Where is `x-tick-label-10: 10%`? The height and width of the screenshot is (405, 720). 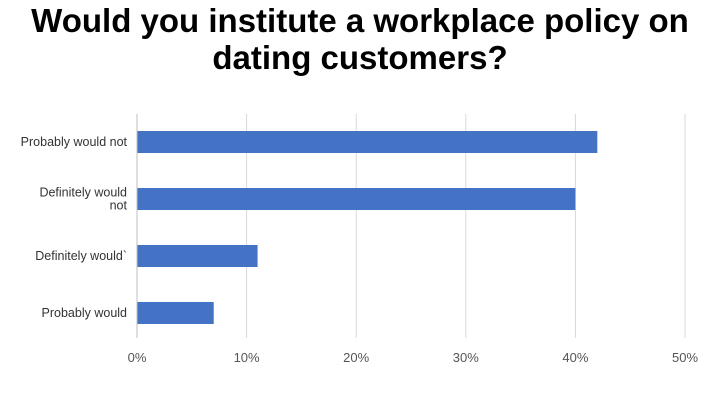 x-tick-label-10: 10% is located at coordinates (247, 357).